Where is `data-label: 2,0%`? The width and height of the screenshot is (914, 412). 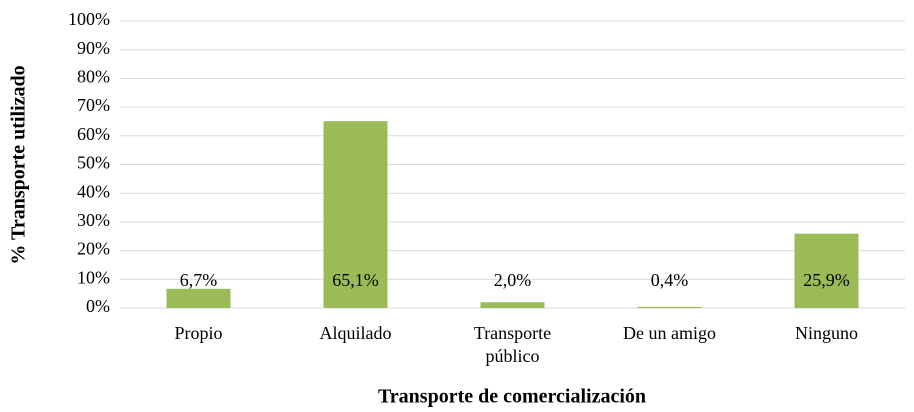 data-label: 2,0% is located at coordinates (513, 280).